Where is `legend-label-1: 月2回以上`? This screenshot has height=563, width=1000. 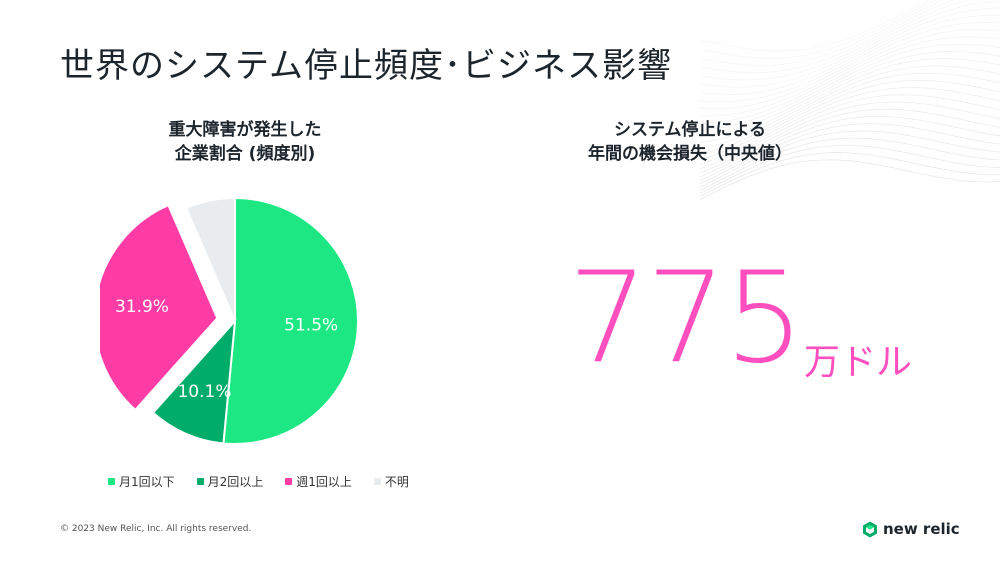 legend-label-1: 月2回以上 is located at coordinates (235, 482).